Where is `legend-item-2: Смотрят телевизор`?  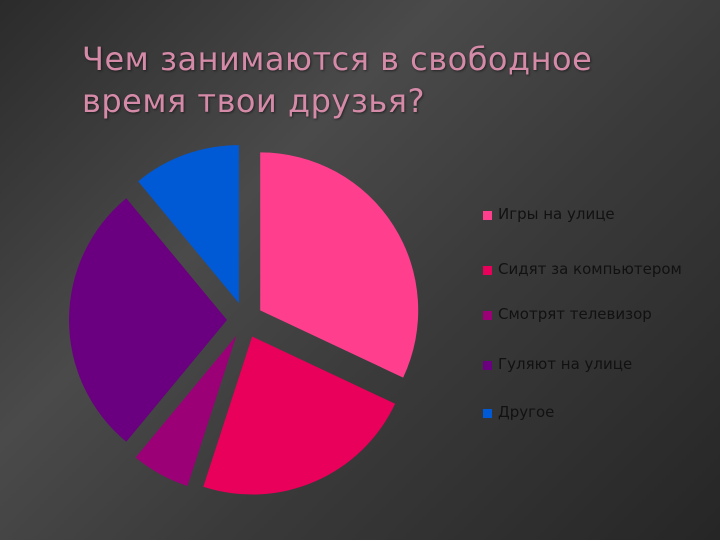
legend-item-2: Смотрят телевизор is located at coordinates (590, 314).